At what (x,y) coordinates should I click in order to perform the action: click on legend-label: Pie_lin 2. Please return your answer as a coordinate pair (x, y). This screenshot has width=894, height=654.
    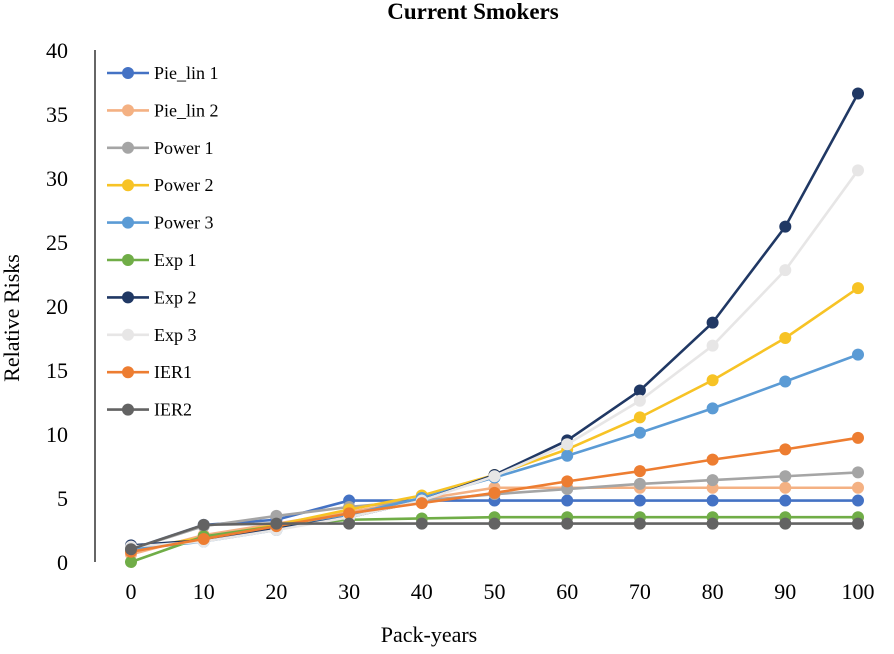
    Looking at the image, I should click on (186, 110).